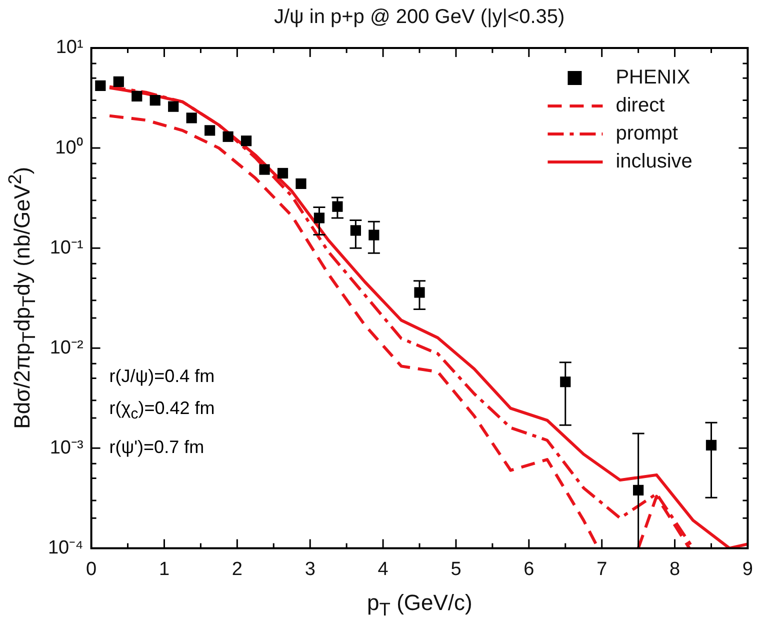 The width and height of the screenshot is (763, 629). I want to click on x-tick-label: 4, so click(383, 569).